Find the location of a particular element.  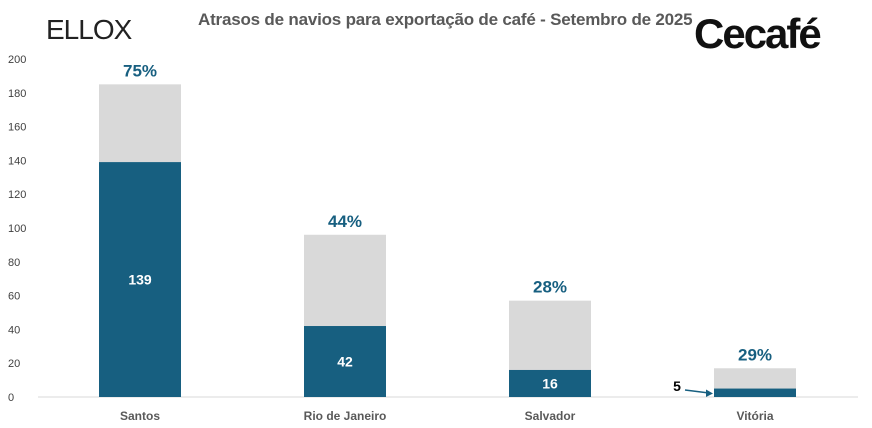

y-tick-label: 60 is located at coordinates (14, 297).